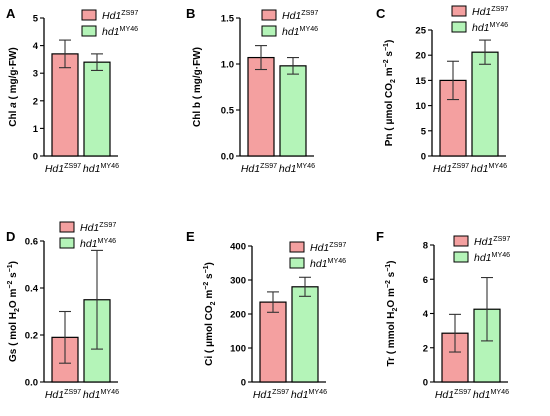 This screenshot has height=416, width=550. Describe the element at coordinates (190, 236) in the screenshot. I see `panel-letter: E` at that location.